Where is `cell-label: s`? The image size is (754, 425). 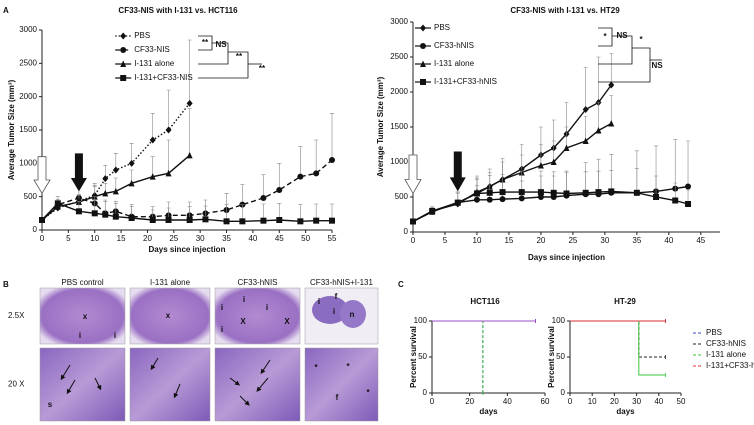
cell-label: s is located at coordinates (50, 404).